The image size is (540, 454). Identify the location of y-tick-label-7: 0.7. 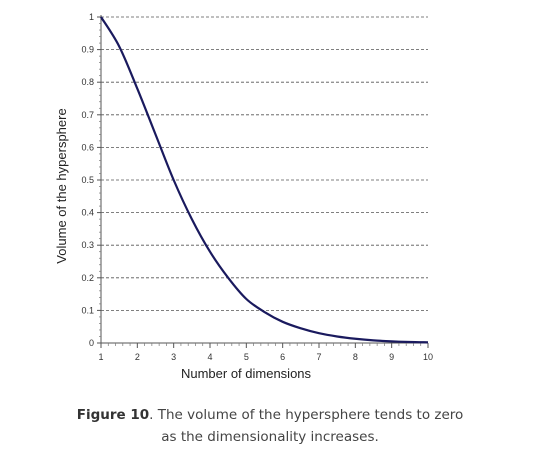
(87, 115).